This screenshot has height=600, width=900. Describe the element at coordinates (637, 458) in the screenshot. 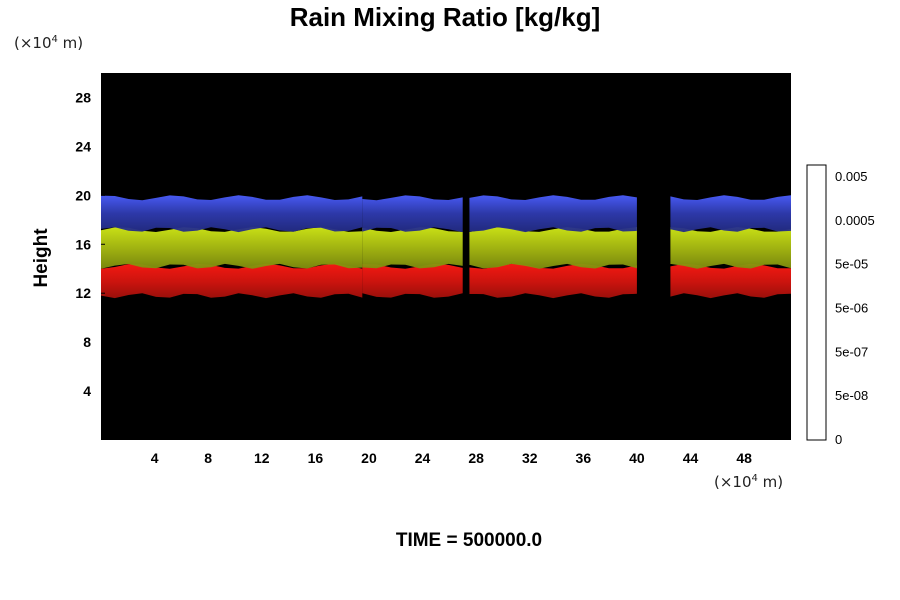

I see `x-tick-label: 40` at that location.